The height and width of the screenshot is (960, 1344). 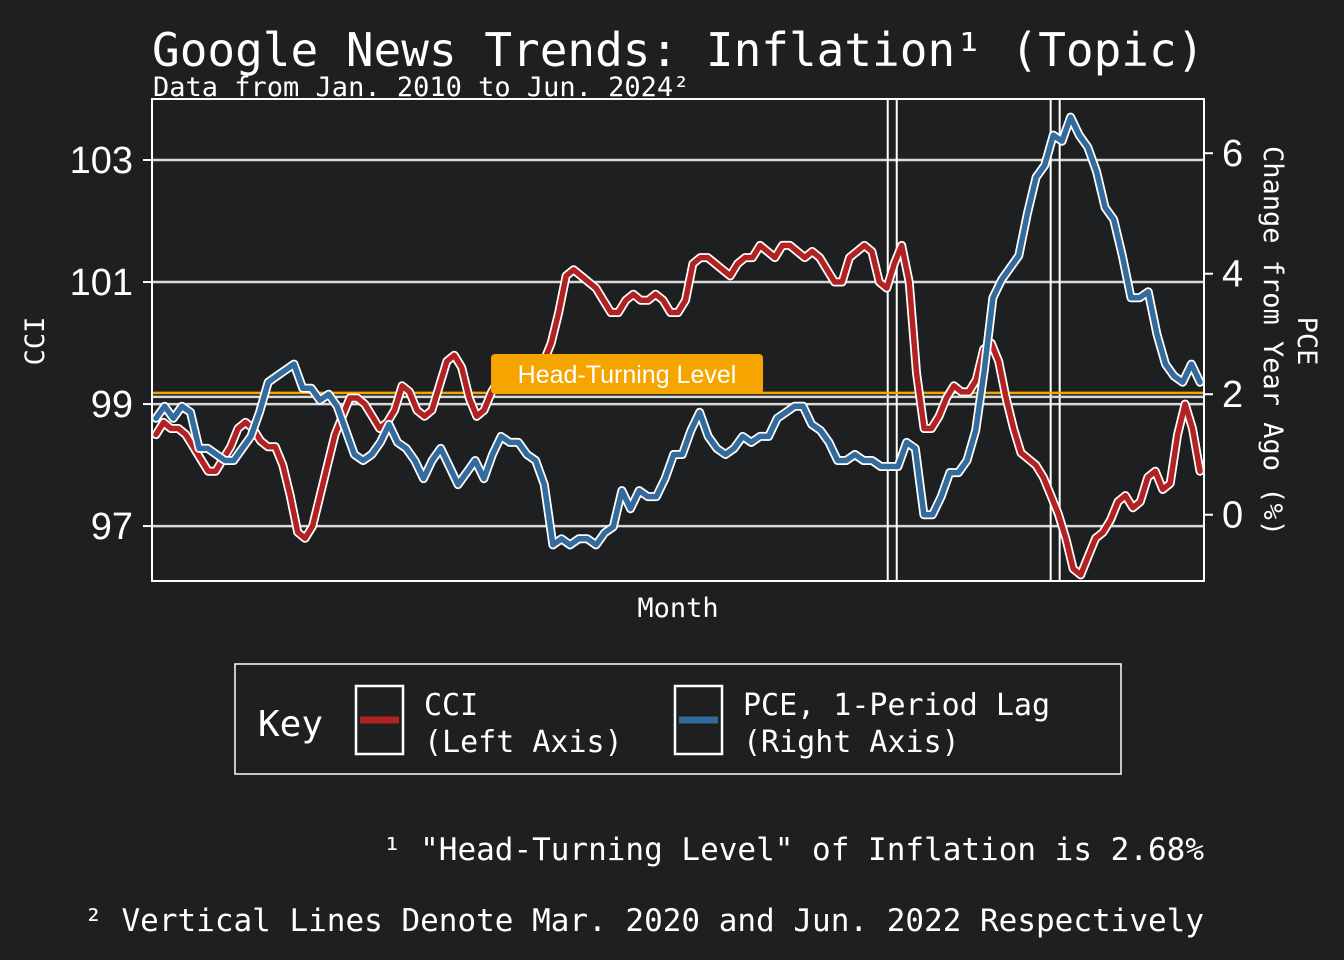 I want to click on legend-label-cci-line2: (Left Axis), so click(x=523, y=742).